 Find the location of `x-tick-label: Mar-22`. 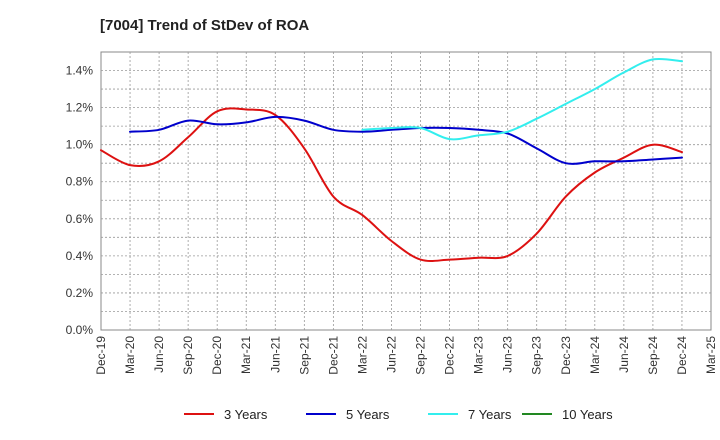

x-tick-label: Mar-22 is located at coordinates (362, 355).